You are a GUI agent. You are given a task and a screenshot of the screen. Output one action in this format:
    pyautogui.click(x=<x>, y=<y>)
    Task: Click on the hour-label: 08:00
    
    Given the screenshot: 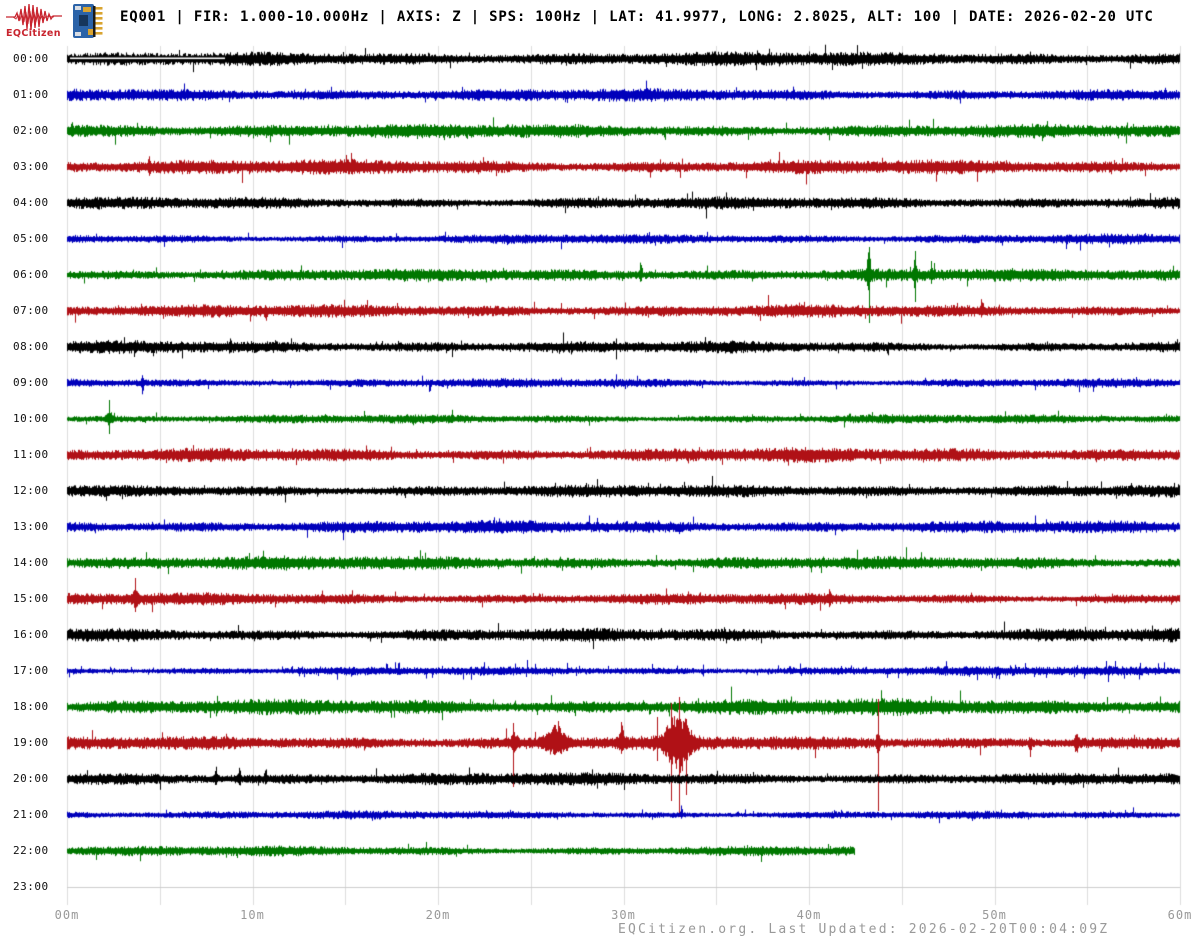 What is the action you would take?
    pyautogui.click(x=31, y=346)
    